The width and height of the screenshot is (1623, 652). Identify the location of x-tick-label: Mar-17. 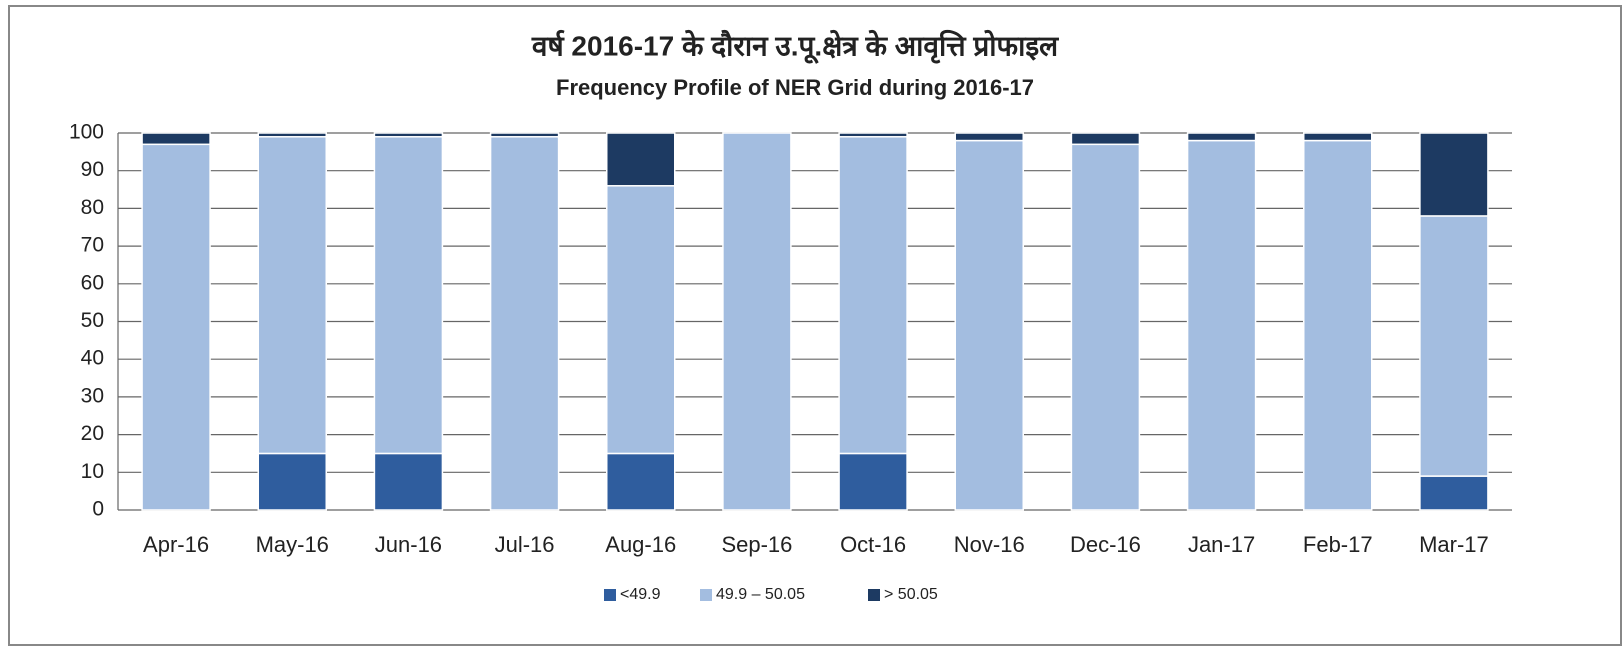
(1454, 544).